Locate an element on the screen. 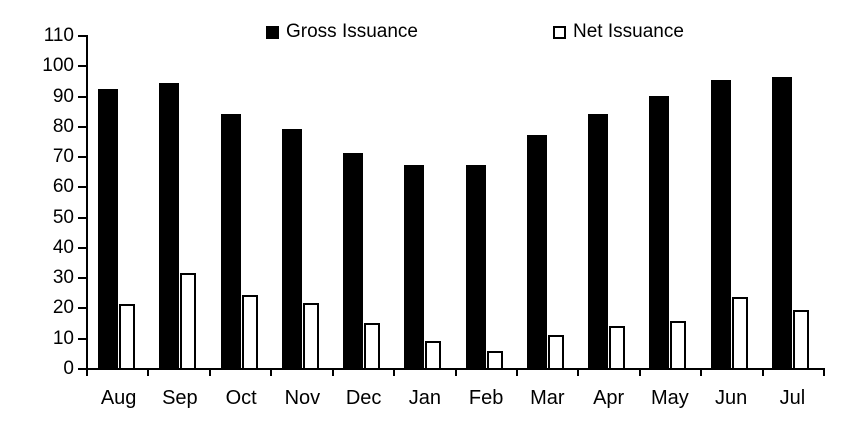 The height and width of the screenshot is (430, 852). x-axis-label-apr: Apr is located at coordinates (609, 398).